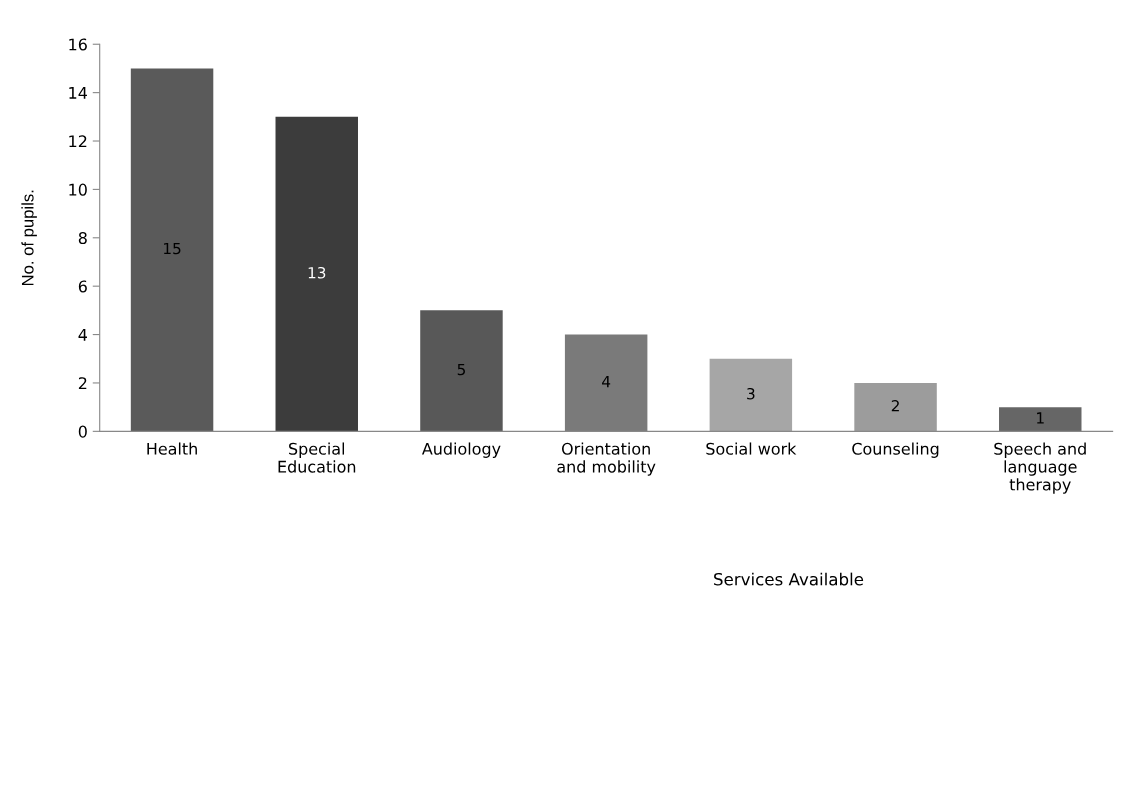 The image size is (1133, 790). I want to click on y-tick-label: 4, so click(82, 334).